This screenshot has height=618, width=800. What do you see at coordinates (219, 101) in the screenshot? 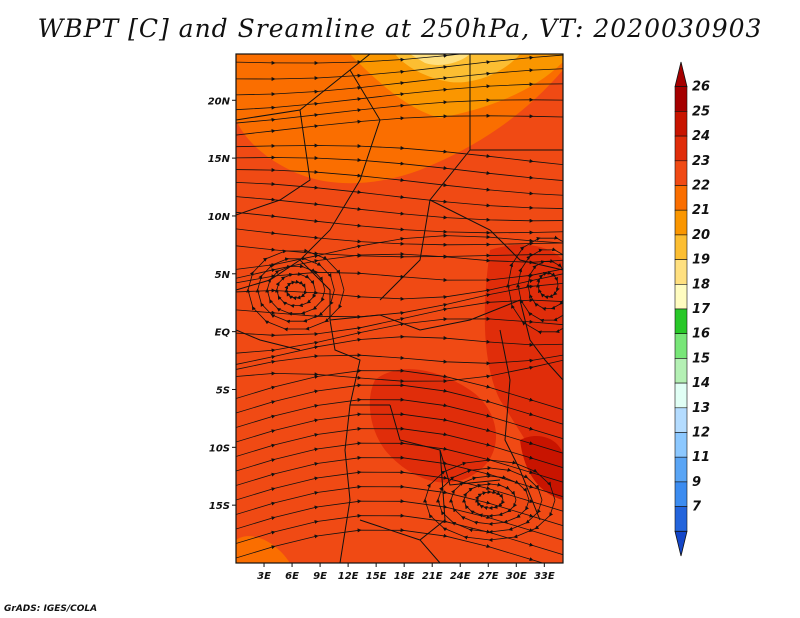
I see `lat-tick-label: 20N` at bounding box center [219, 101].